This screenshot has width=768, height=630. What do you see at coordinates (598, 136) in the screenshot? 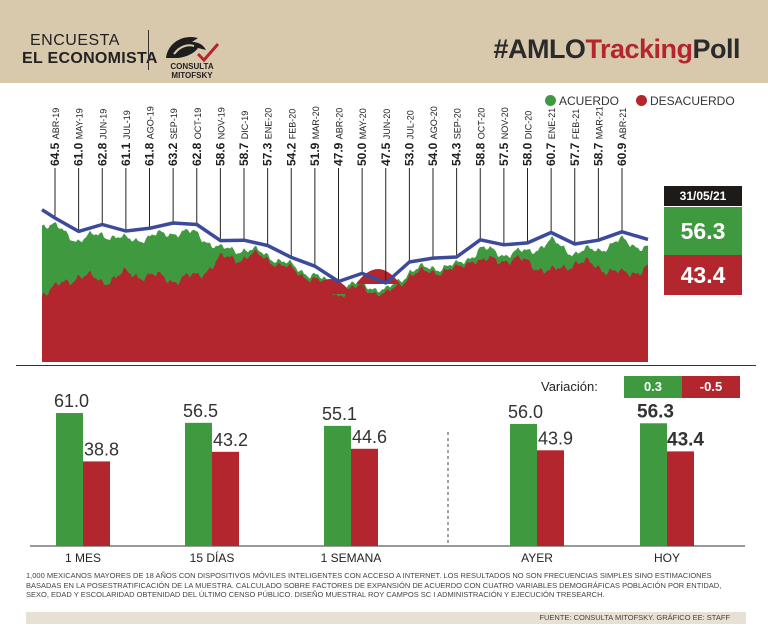
I see `point-label: 58.7 MAR-21` at bounding box center [598, 136].